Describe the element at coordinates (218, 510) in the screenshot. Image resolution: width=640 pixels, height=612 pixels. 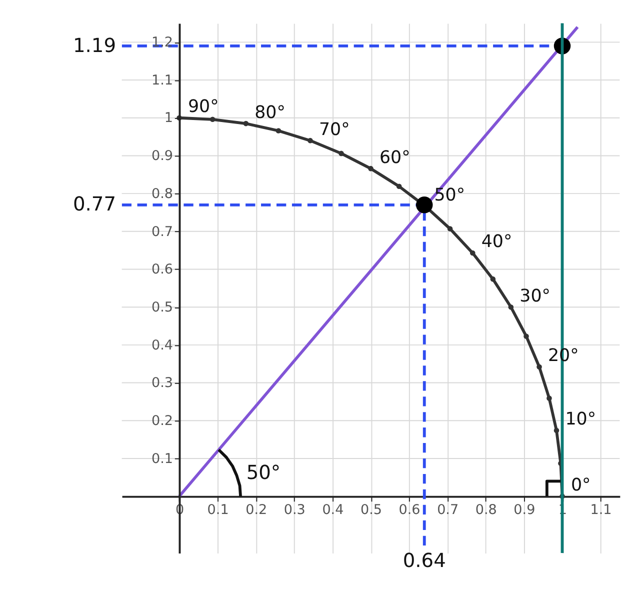
I see `x-tick-label: 0.1` at that location.